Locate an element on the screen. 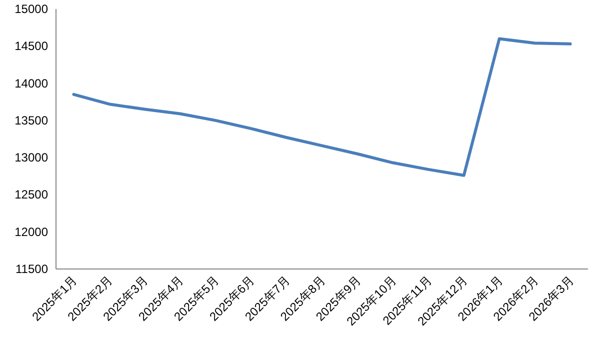  y-tick-label: 11500 is located at coordinates (32, 269).